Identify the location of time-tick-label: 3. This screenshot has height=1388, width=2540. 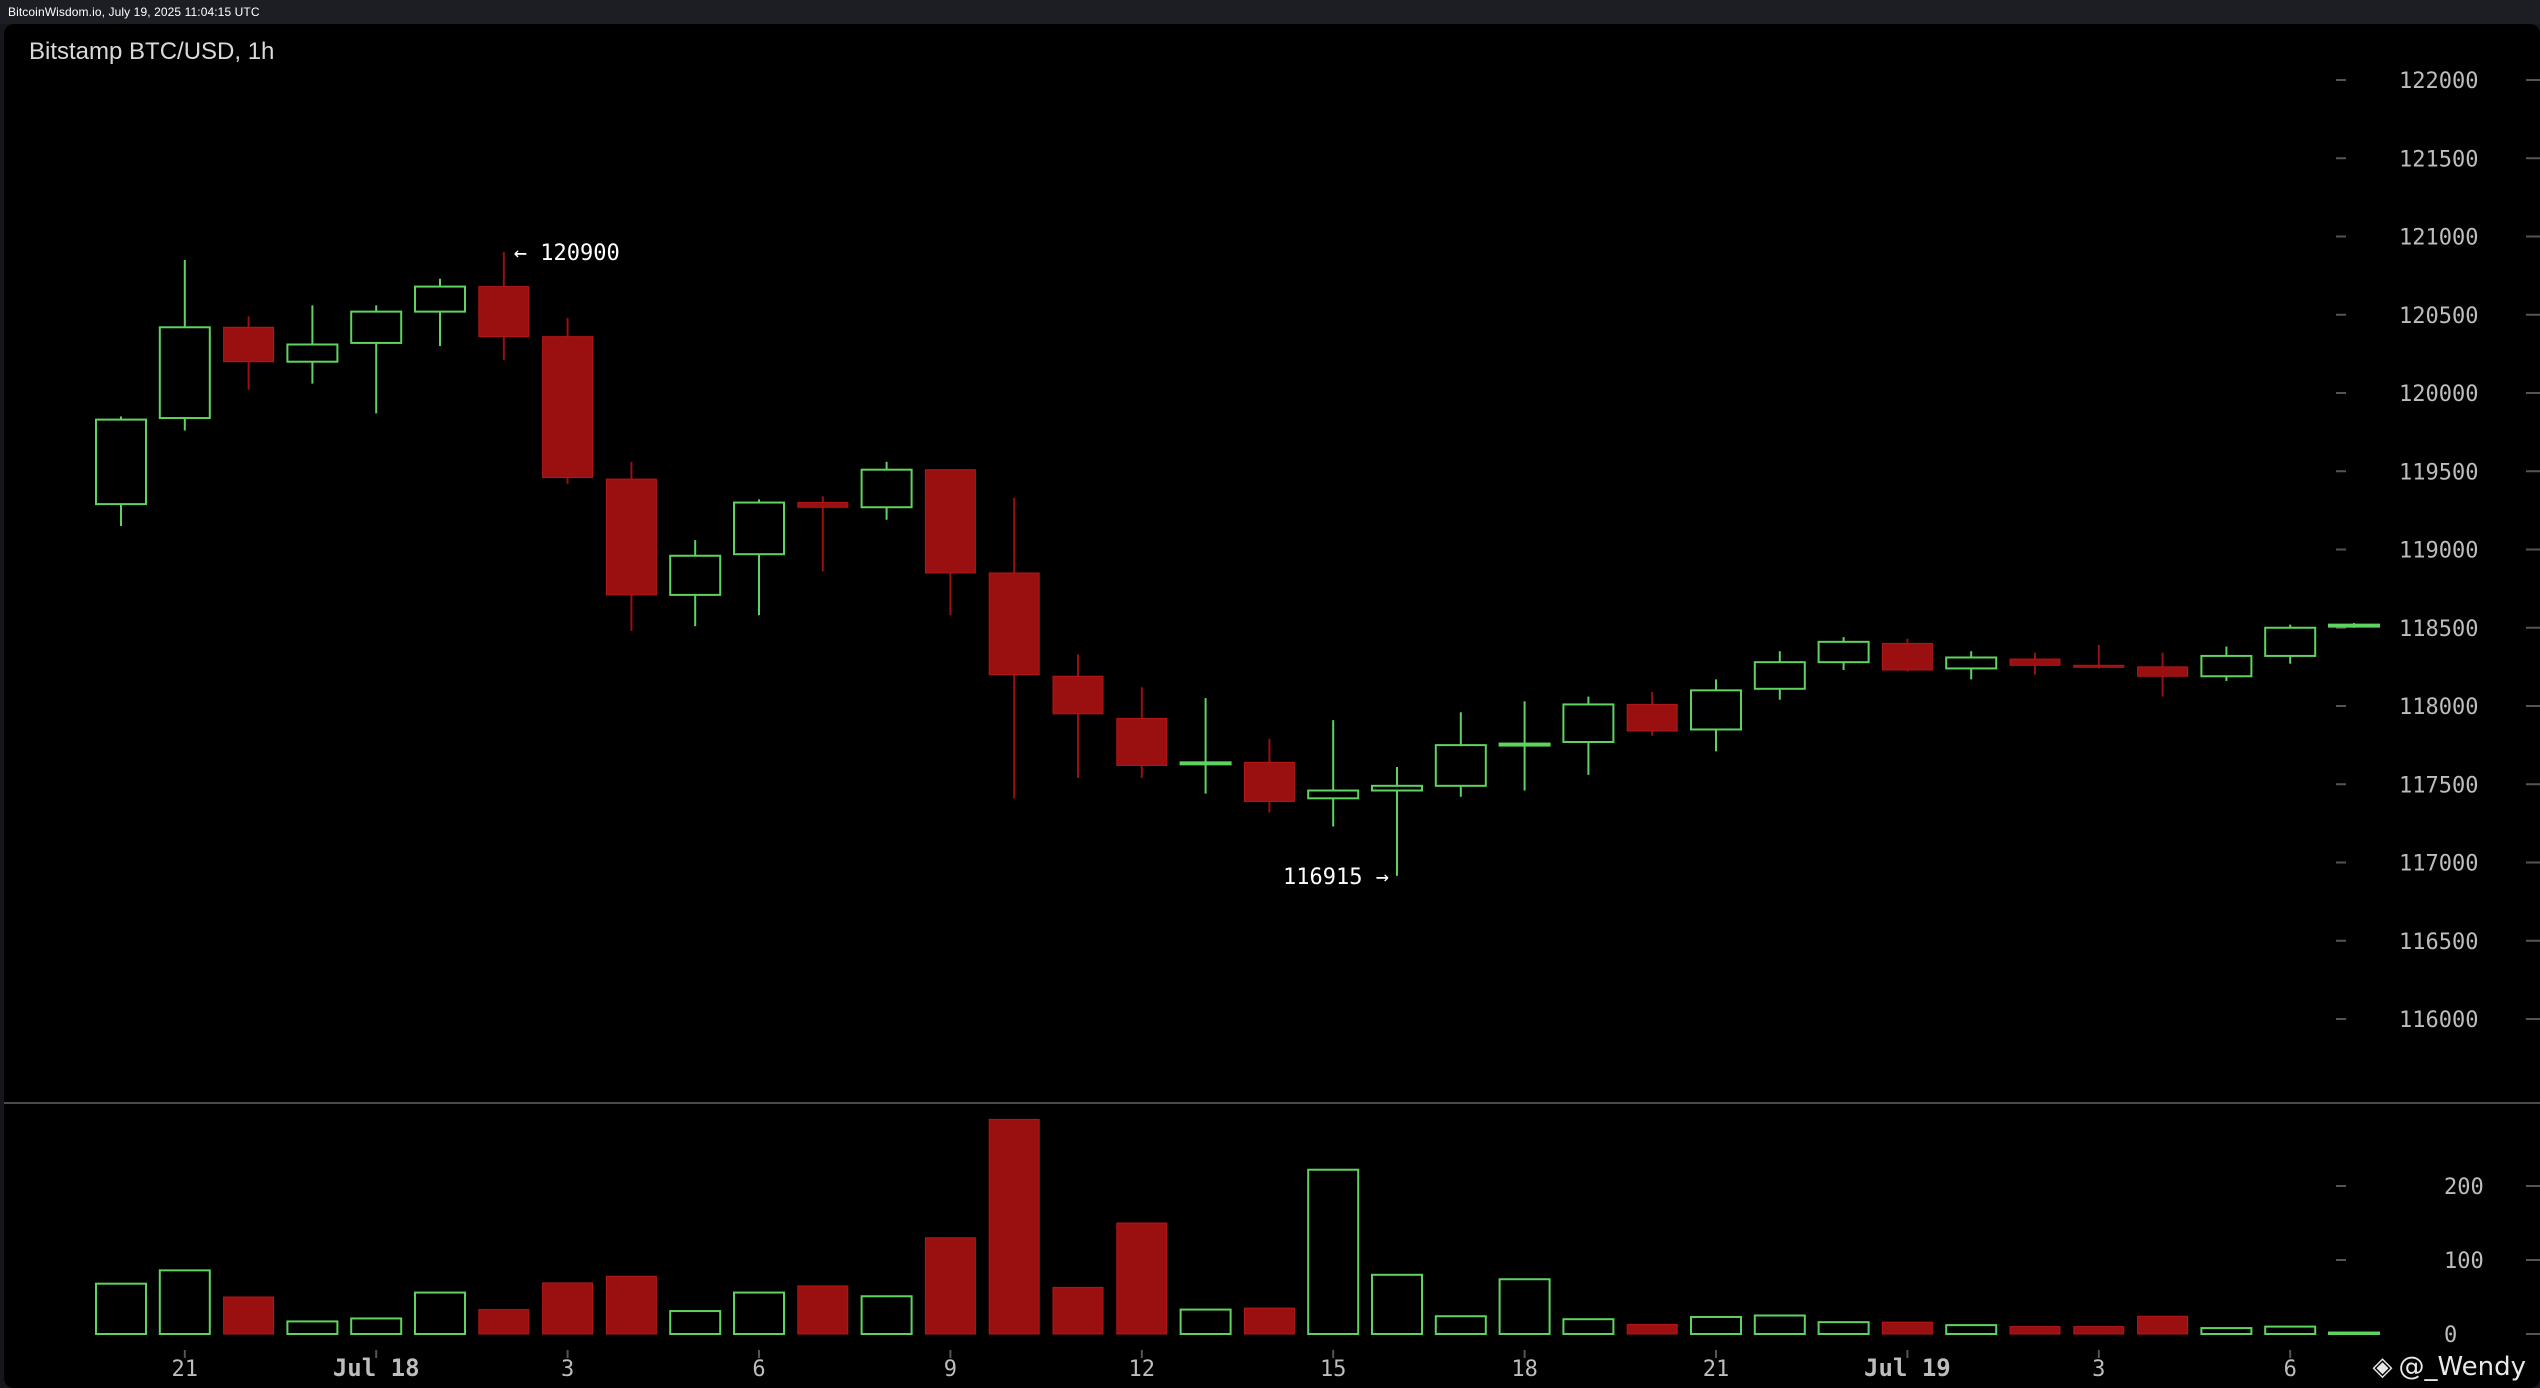
(2098, 1369).